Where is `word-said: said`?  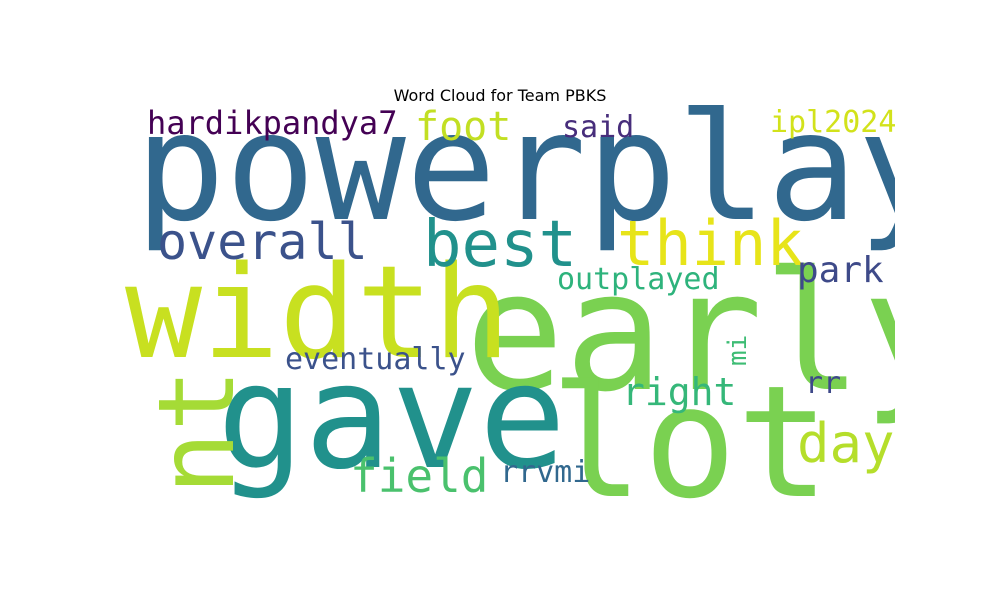 word-said: said is located at coordinates (598, 127).